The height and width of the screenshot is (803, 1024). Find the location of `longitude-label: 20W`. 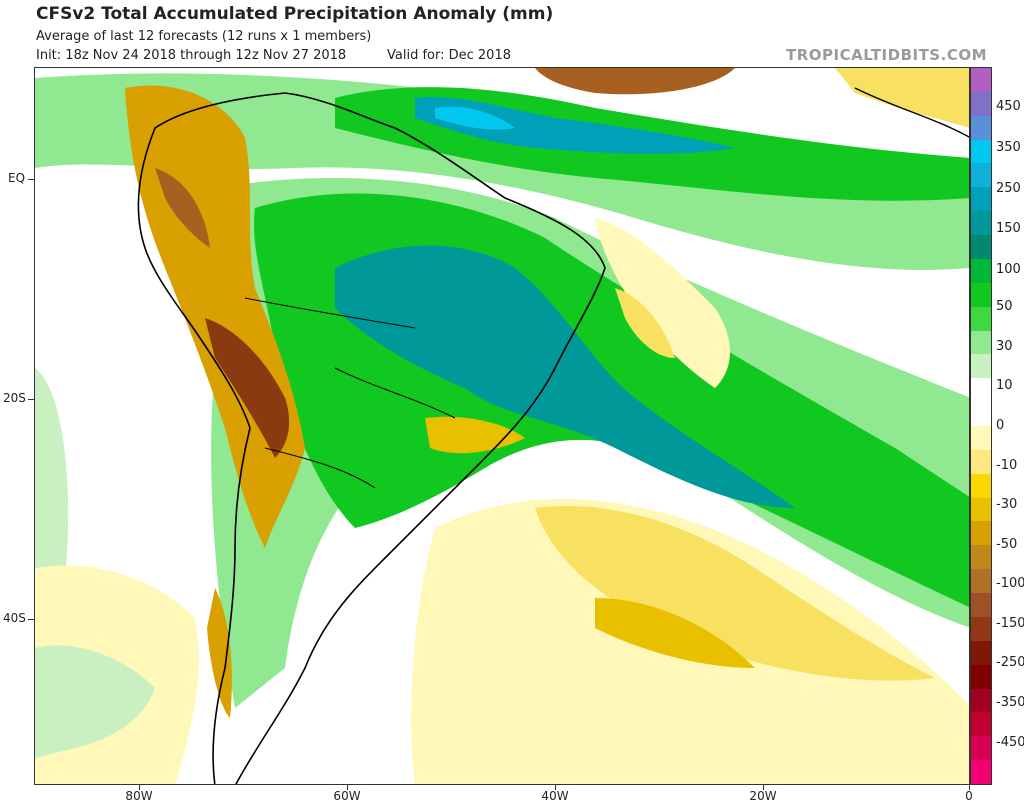

longitude-label: 20W is located at coordinates (763, 796).